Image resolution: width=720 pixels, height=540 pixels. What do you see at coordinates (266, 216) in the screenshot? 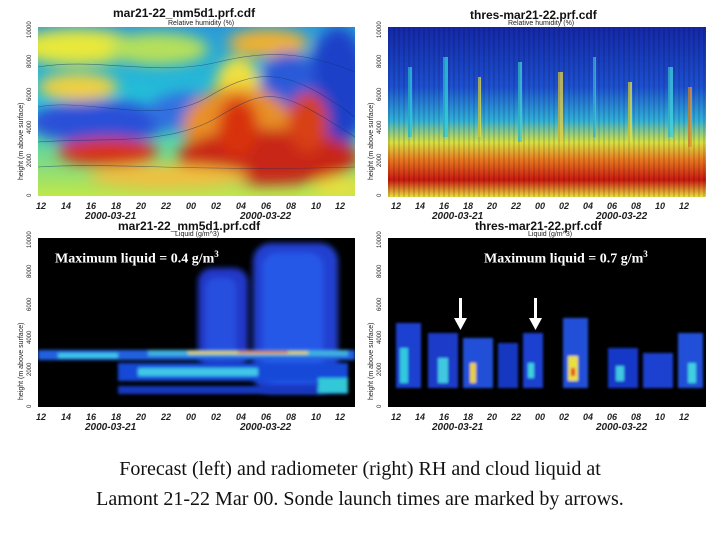
I see `tl-date-2: 2000-03-22` at bounding box center [266, 216].